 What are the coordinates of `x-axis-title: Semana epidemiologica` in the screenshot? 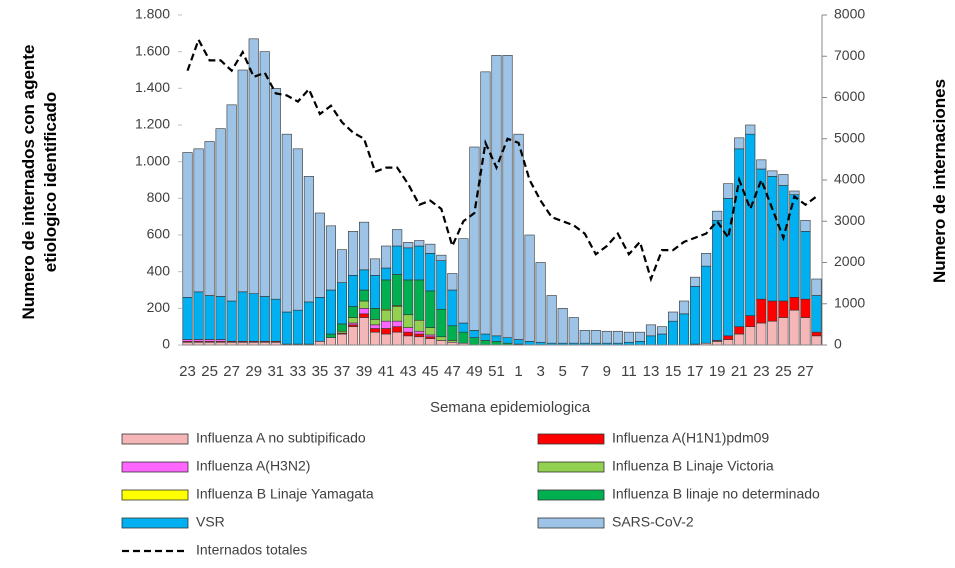 It's located at (510, 407).